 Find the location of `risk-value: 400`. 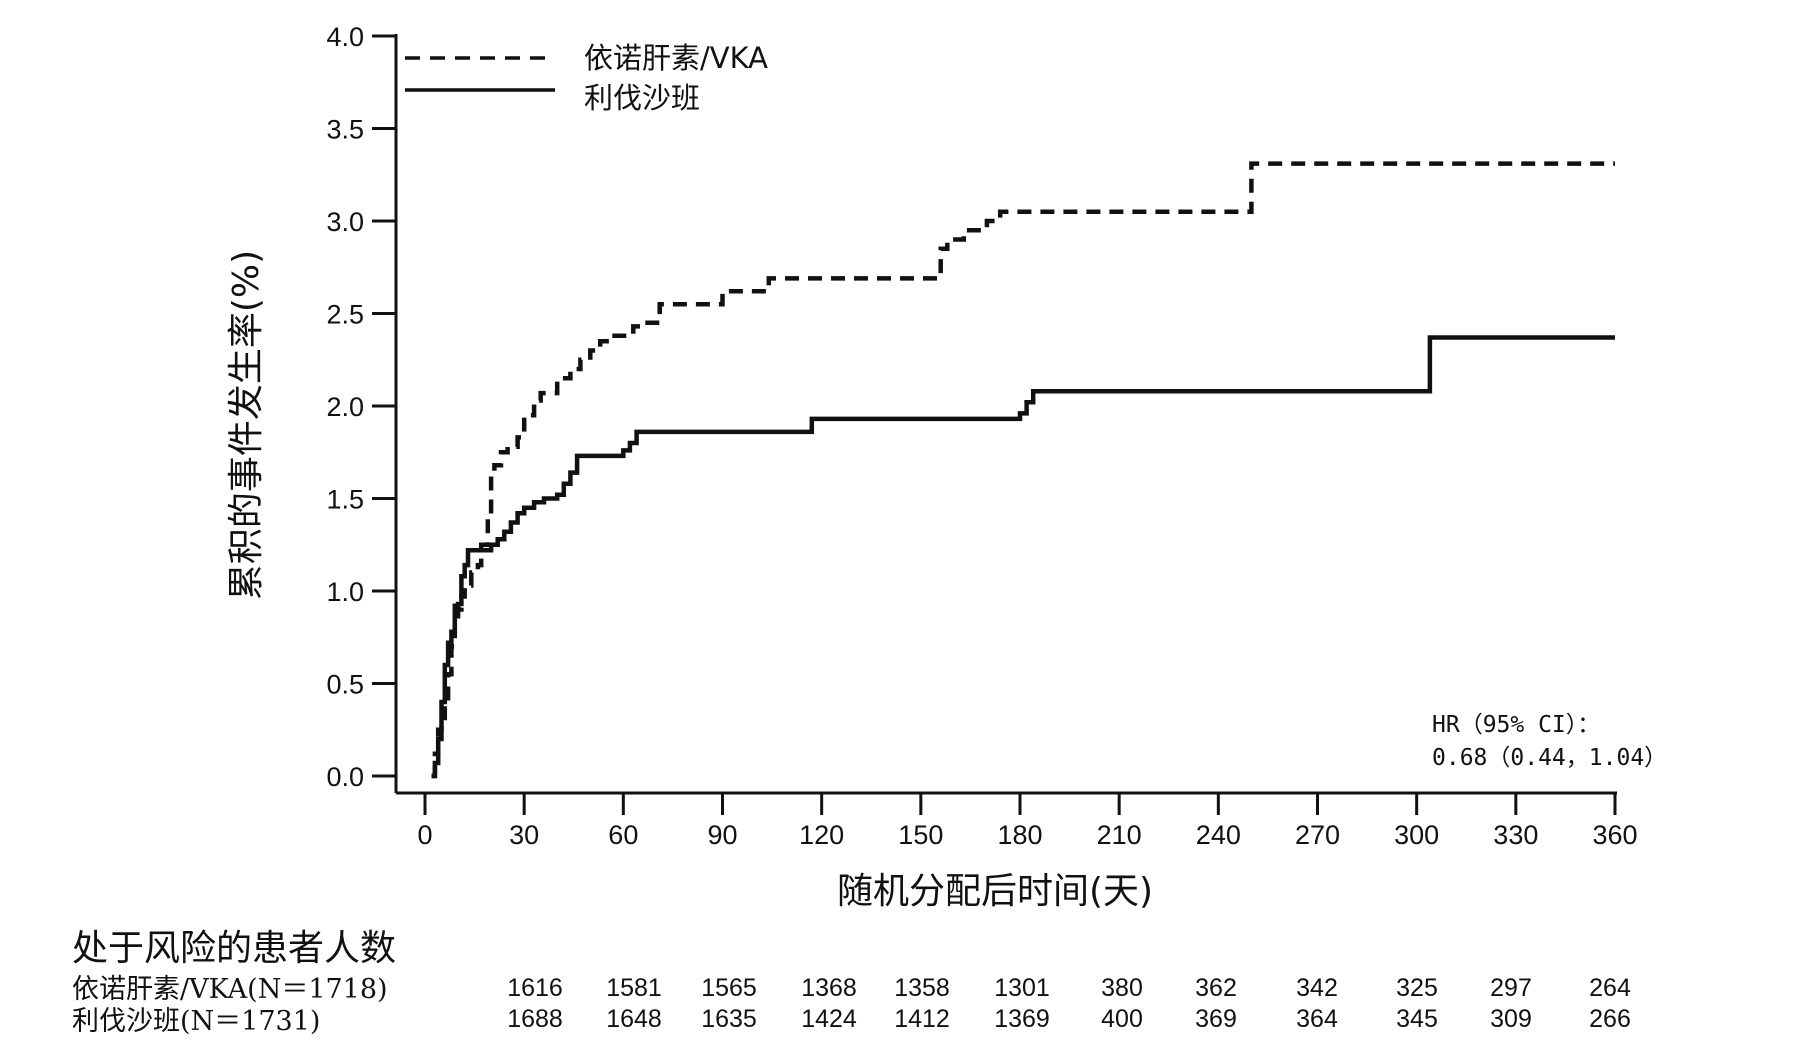

risk-value: 400 is located at coordinates (1122, 1019).